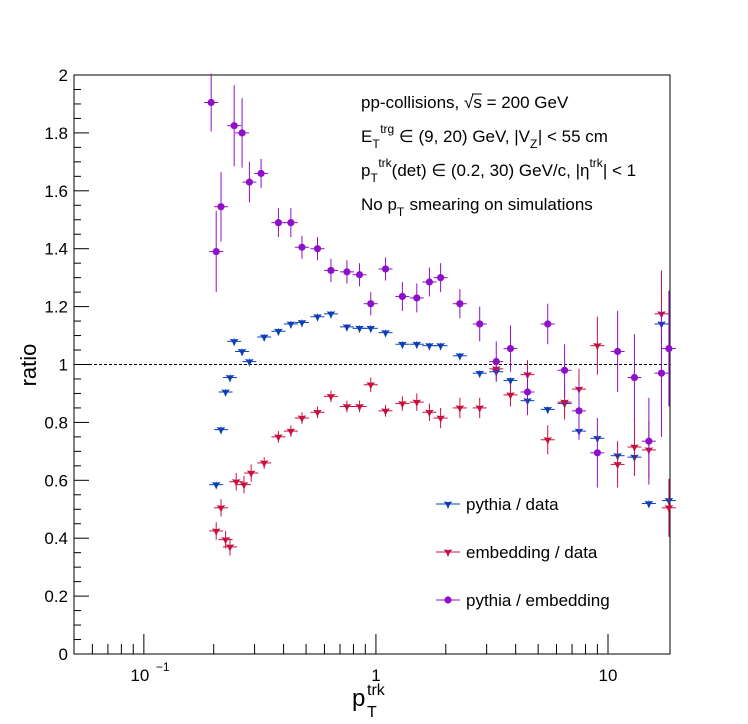 The height and width of the screenshot is (724, 748). What do you see at coordinates (366, 136) in the screenshot?
I see `annotation-text: E` at bounding box center [366, 136].